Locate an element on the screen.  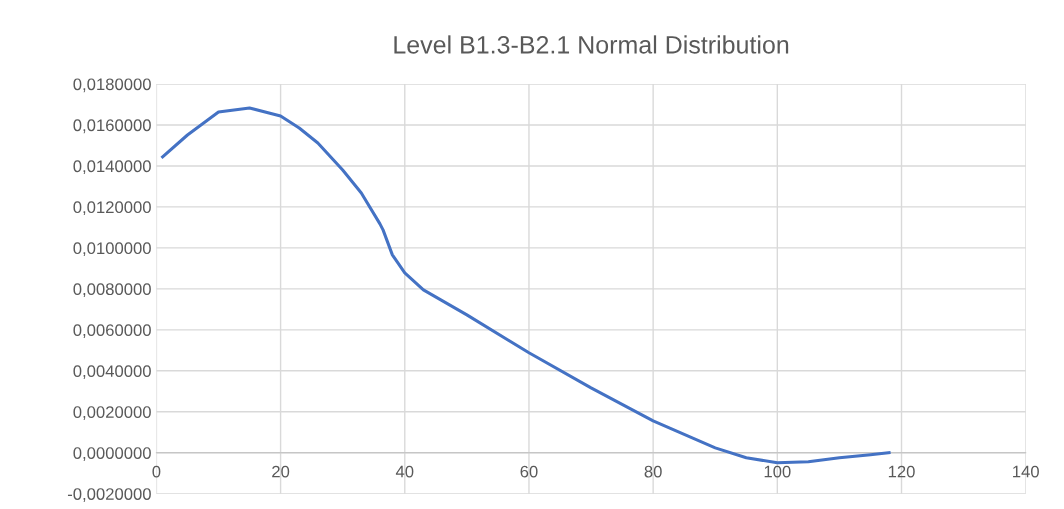
x-tick-label: 100 is located at coordinates (777, 471).